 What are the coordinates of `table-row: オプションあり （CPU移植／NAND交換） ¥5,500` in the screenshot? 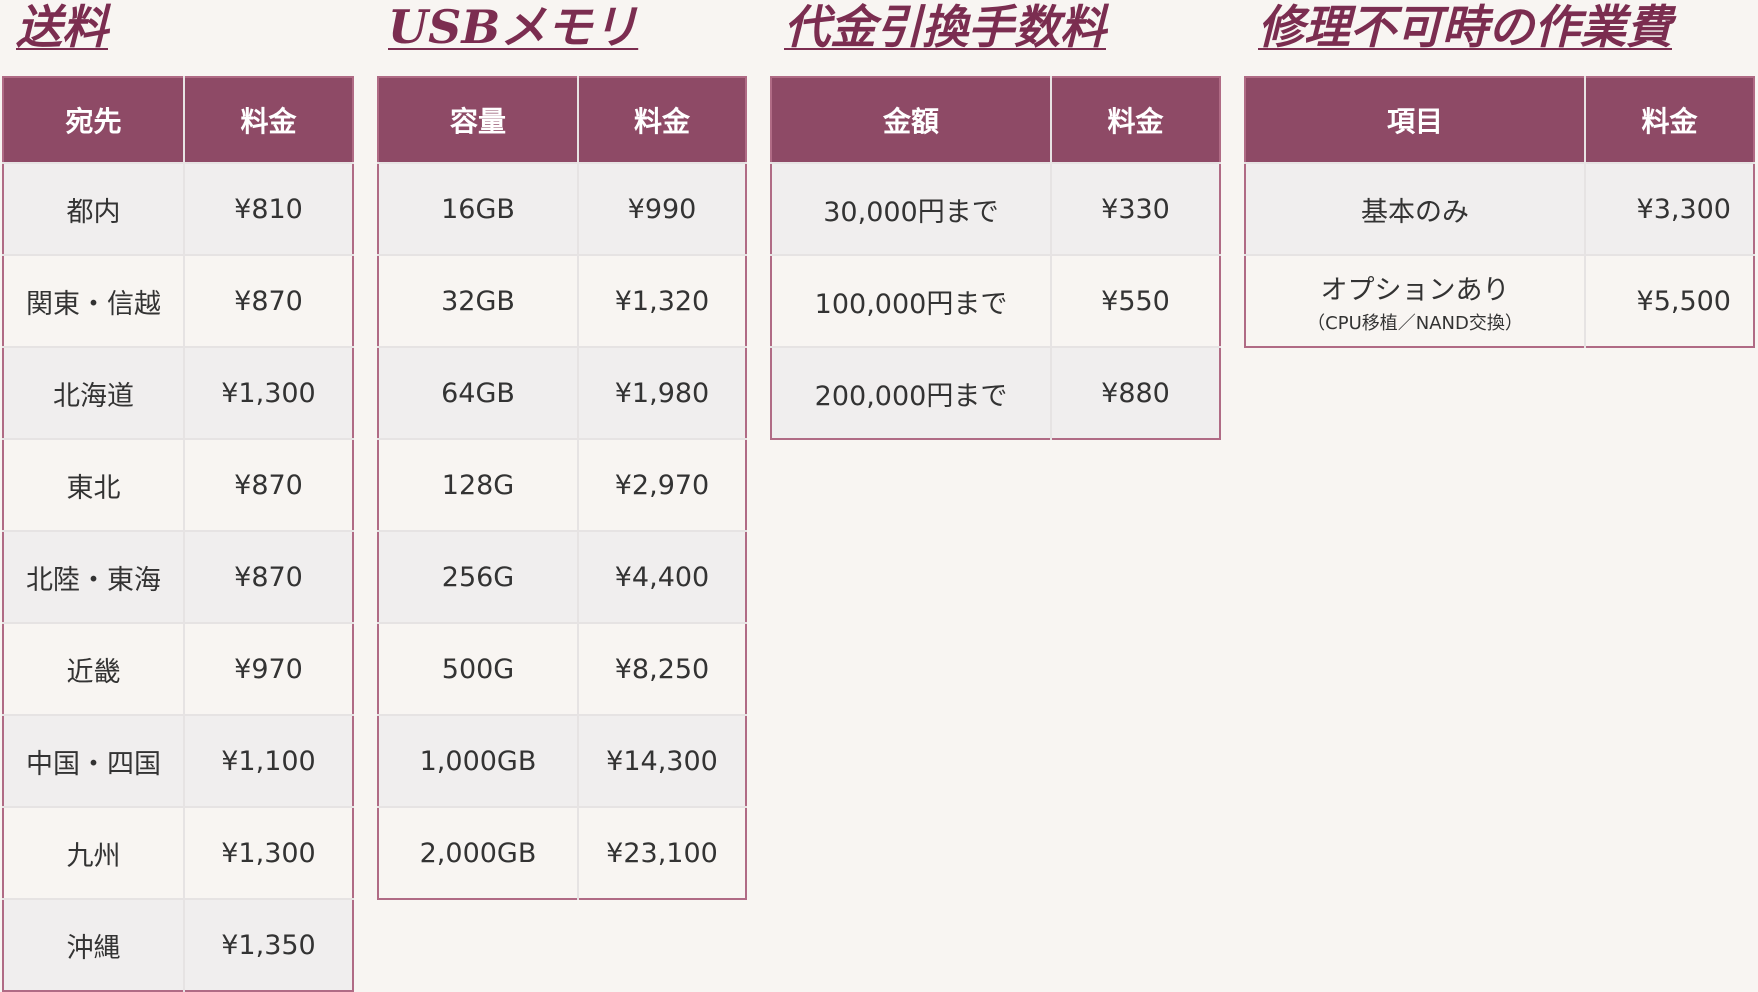 It's located at (1499, 300).